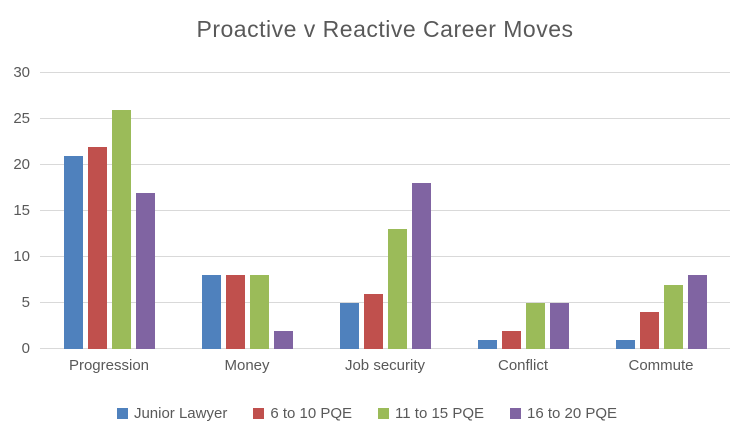 This screenshot has height=441, width=734. What do you see at coordinates (523, 365) in the screenshot?
I see `x-axis-category-label: Conflict` at bounding box center [523, 365].